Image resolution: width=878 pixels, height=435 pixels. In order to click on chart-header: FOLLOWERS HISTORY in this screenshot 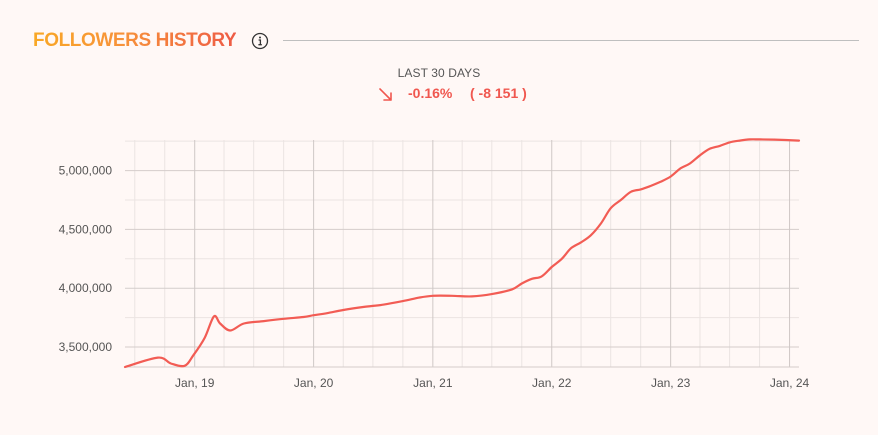, I will do `click(439, 30)`.